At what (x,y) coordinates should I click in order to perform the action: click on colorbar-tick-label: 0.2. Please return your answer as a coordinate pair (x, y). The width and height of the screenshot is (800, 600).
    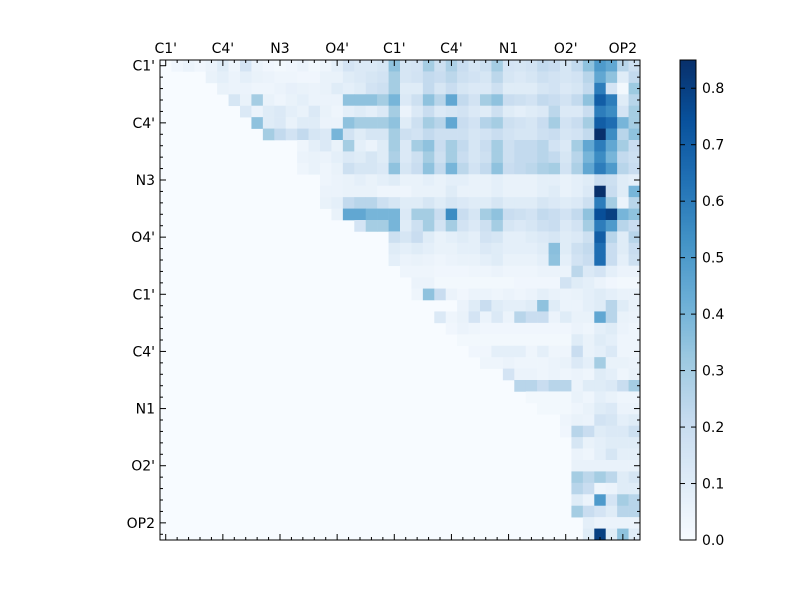
    Looking at the image, I should click on (713, 428).